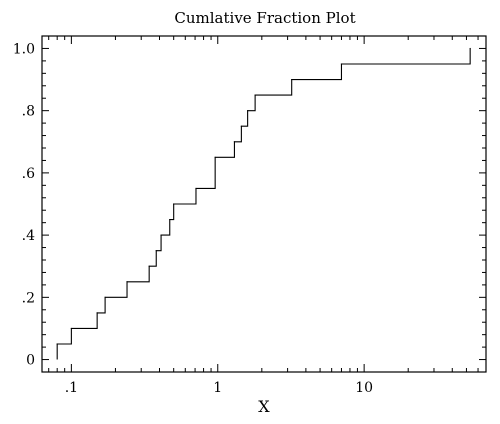 The height and width of the screenshot is (424, 500). What do you see at coordinates (28, 236) in the screenshot?
I see `y-tick-label: .4` at bounding box center [28, 236].